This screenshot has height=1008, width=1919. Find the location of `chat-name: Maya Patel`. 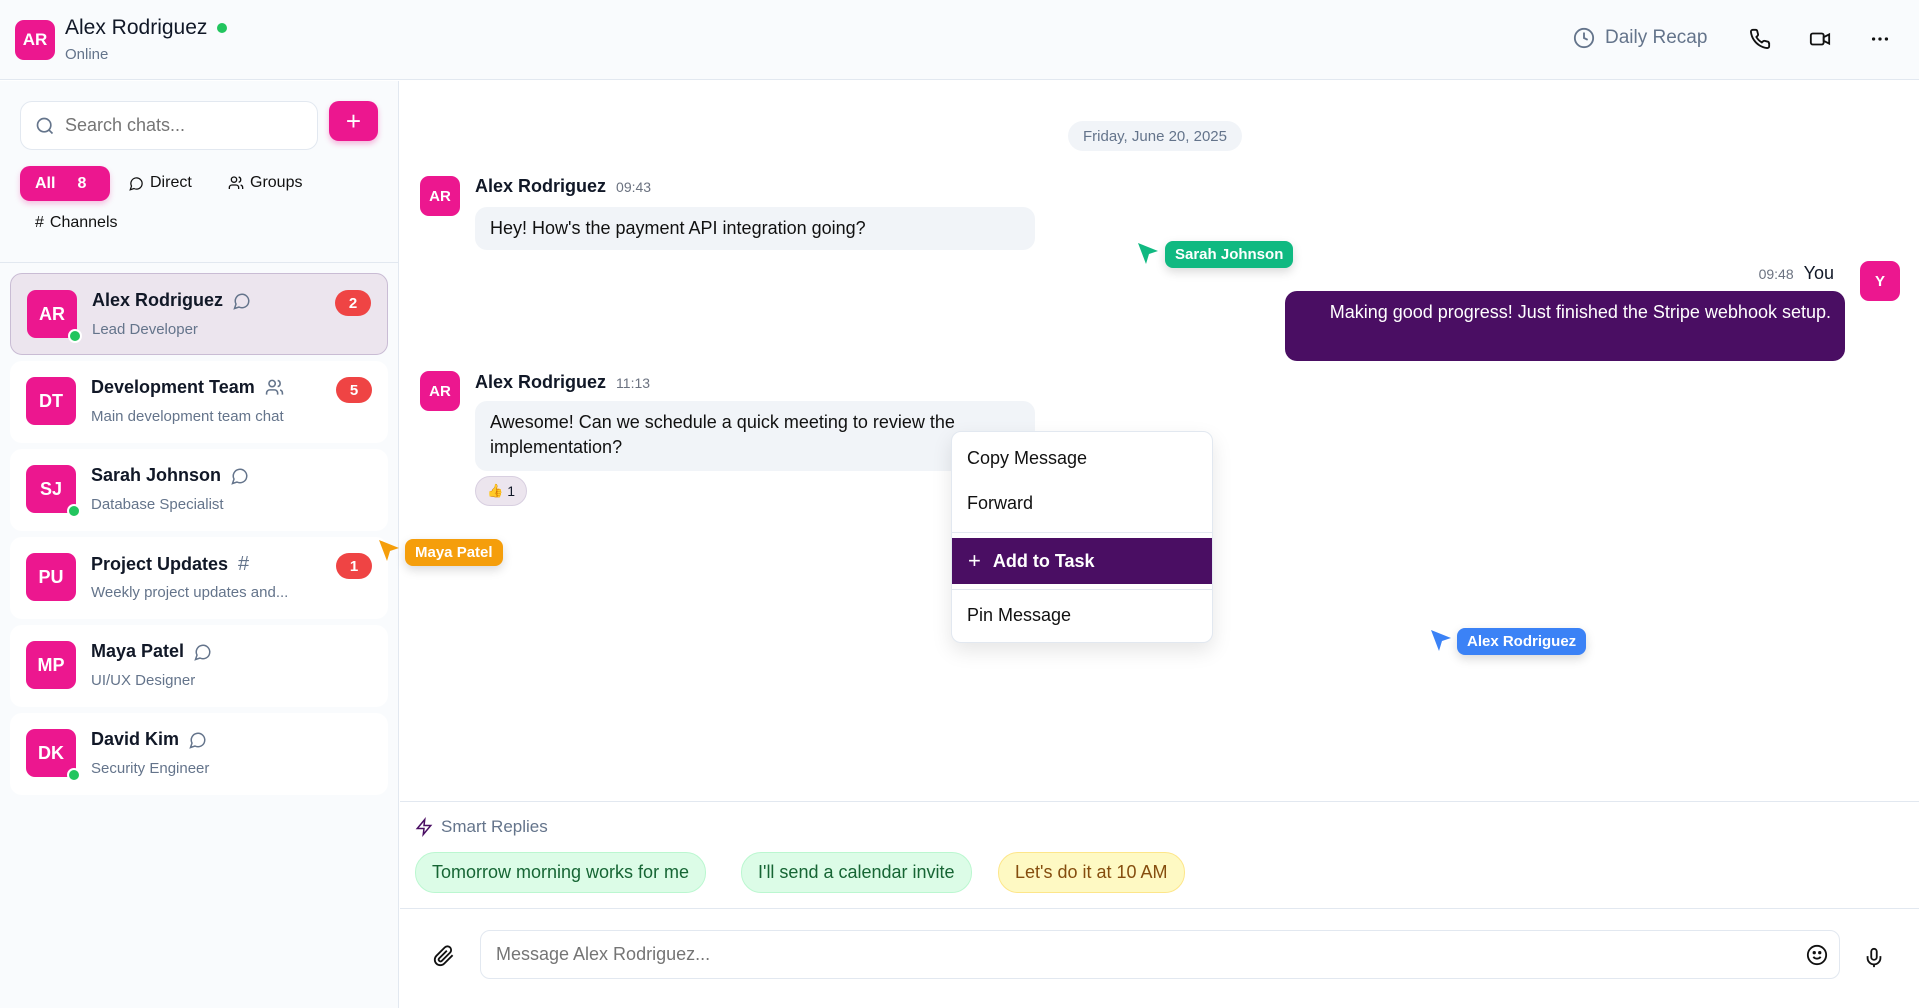

chat-name: Maya Patel is located at coordinates (138, 651).